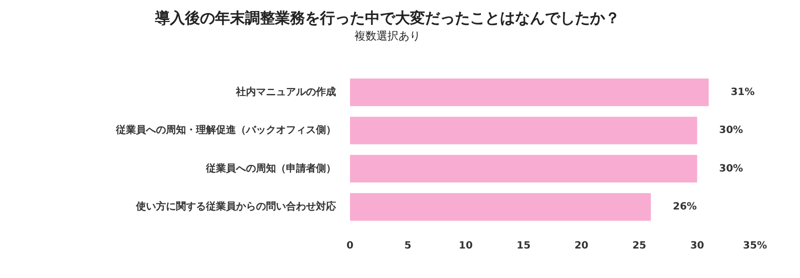  What do you see at coordinates (387, 17) in the screenshot?
I see `chart-title: 導入後の年末調整業務を行った中で大変だったことはなんでしたか？` at bounding box center [387, 17].